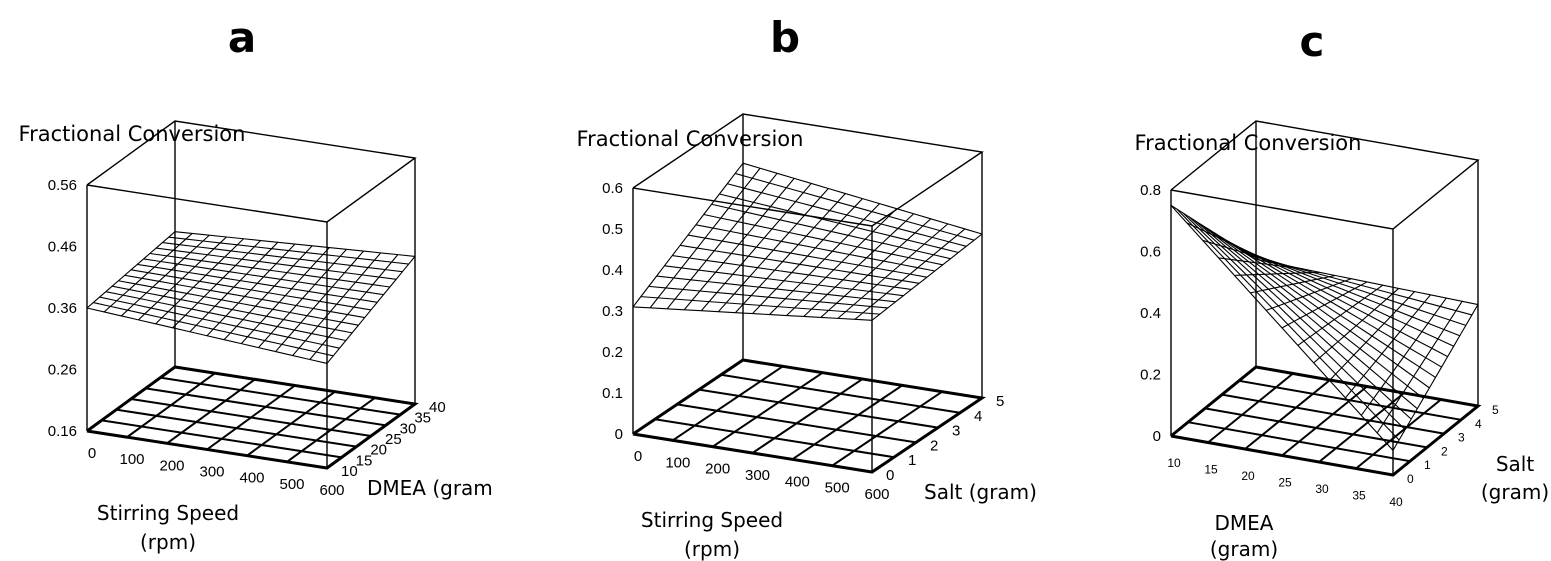 This screenshot has height=561, width=1551. I want to click on y-tick-label: 30, so click(408, 428).